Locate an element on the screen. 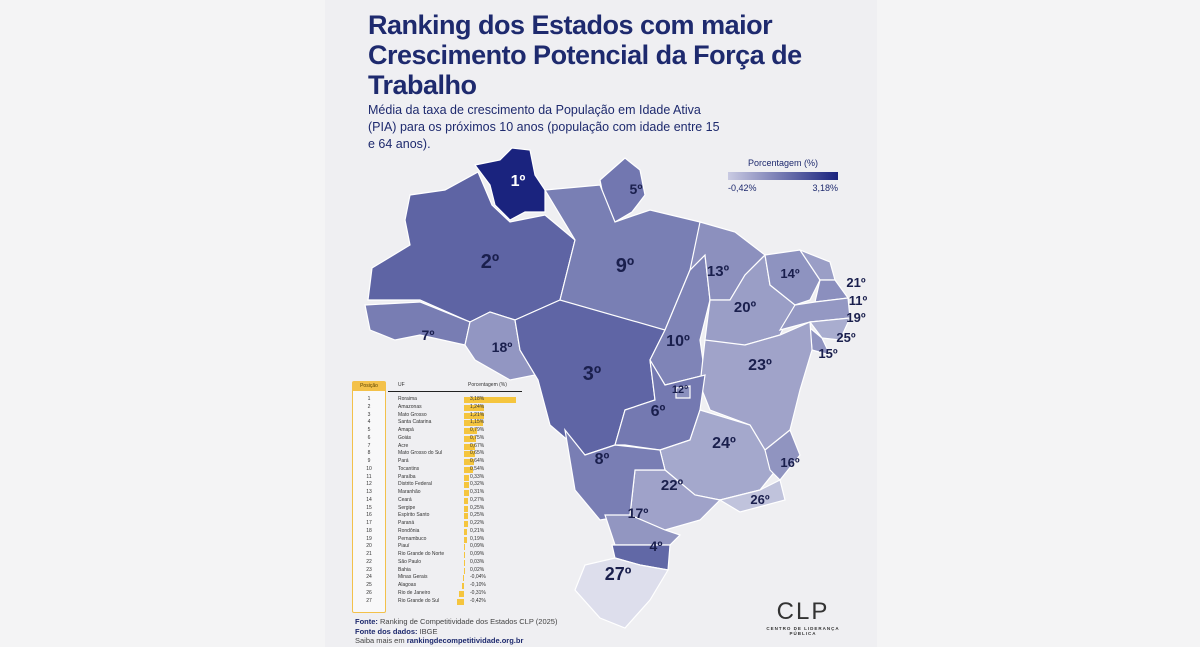 The image size is (1200, 647). position-column: Posição is located at coordinates (369, 497).